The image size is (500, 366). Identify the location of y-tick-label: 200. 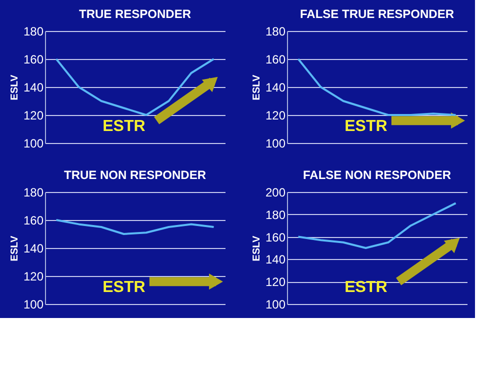
(275, 193).